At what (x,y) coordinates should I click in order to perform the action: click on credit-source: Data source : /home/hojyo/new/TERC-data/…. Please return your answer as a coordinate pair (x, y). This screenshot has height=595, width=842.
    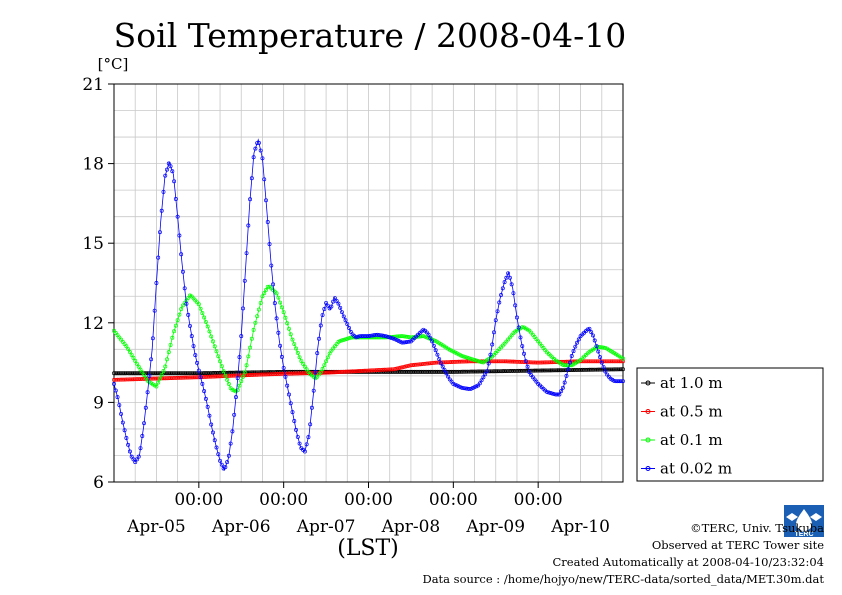
    Looking at the image, I should click on (623, 579).